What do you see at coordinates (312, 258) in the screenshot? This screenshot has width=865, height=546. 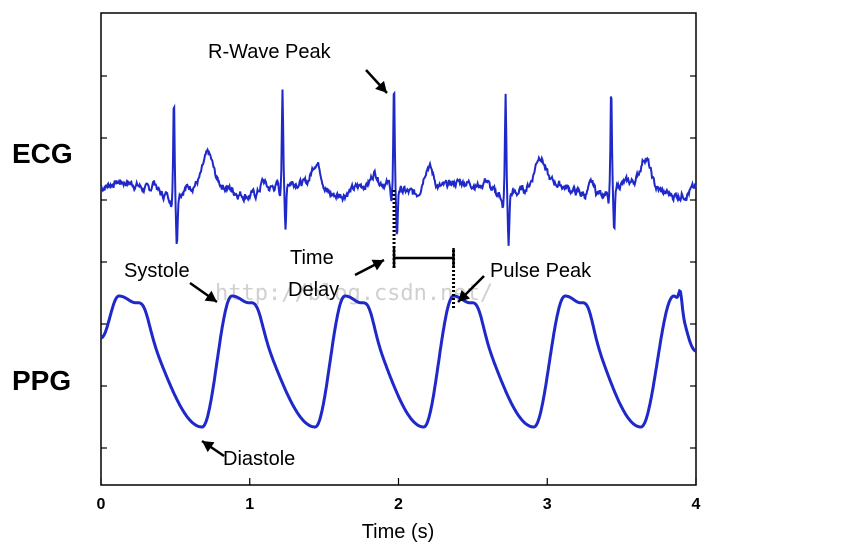 I see `time-delay-label-line1: Time` at bounding box center [312, 258].